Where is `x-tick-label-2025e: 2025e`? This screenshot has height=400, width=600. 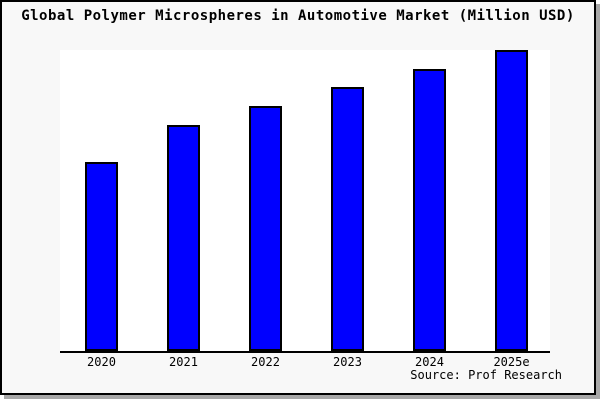 x-tick-label-2025e: 2025e is located at coordinates (511, 362).